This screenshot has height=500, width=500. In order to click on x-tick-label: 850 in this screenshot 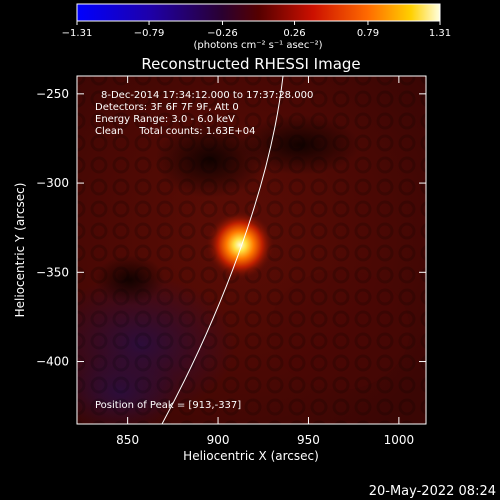, I will do `click(127, 440)`.